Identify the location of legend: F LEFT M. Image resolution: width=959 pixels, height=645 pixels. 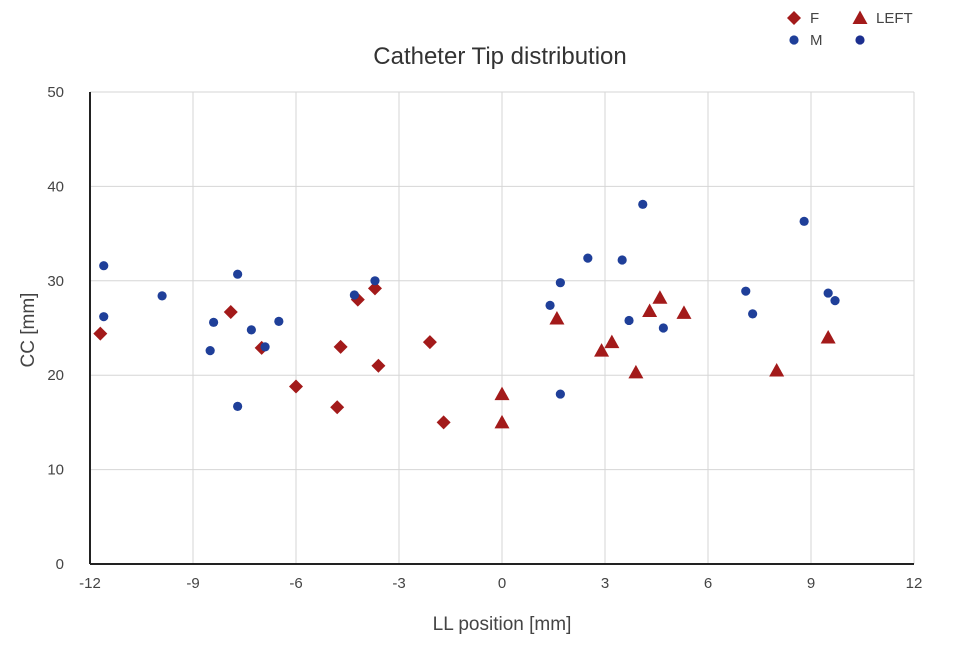
(850, 29).